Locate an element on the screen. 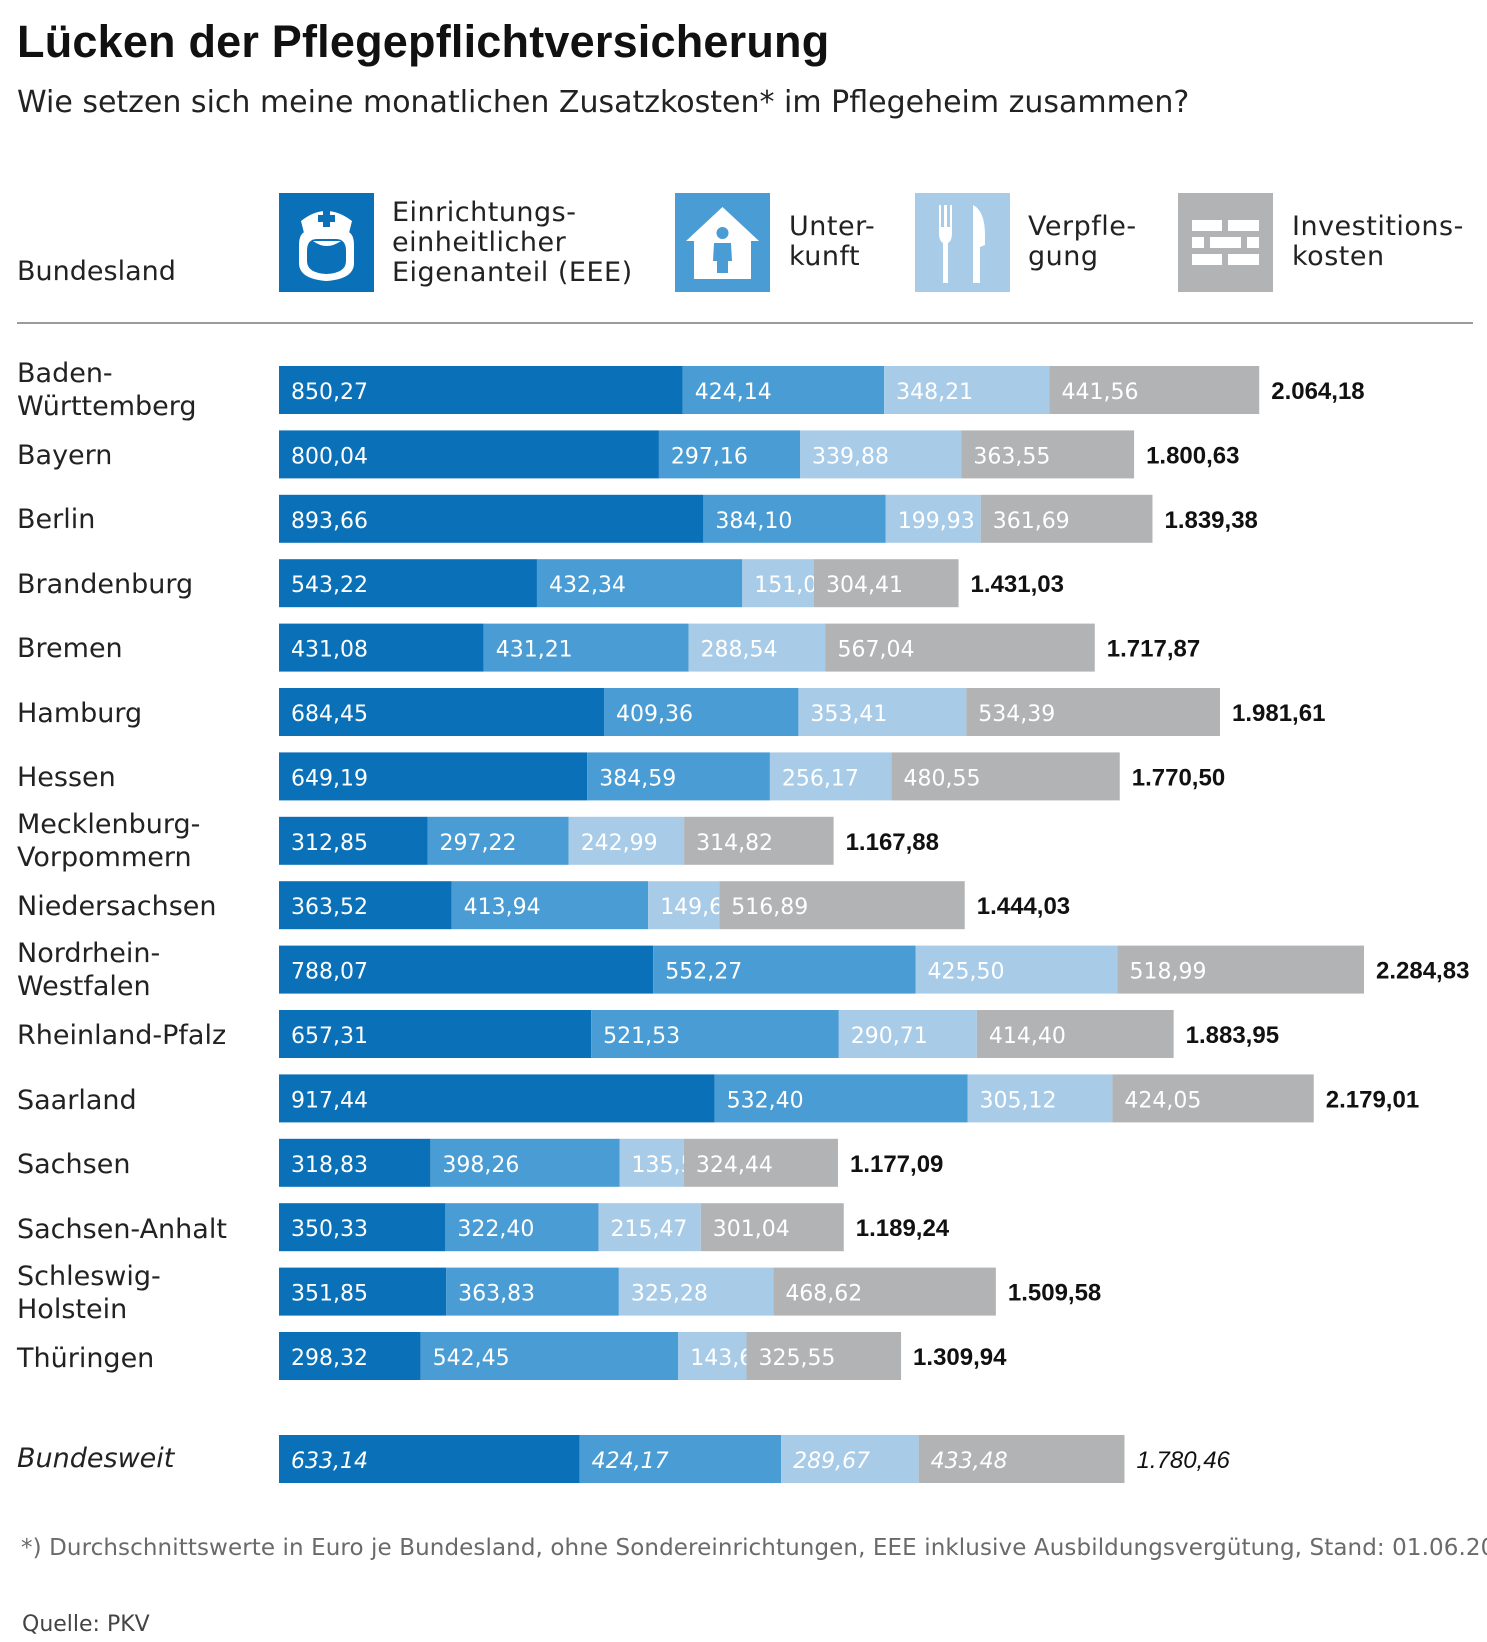 Image resolution: width=1487 pixels, height=1642 pixels. row-label-saarland: Saarland is located at coordinates (77, 1100).